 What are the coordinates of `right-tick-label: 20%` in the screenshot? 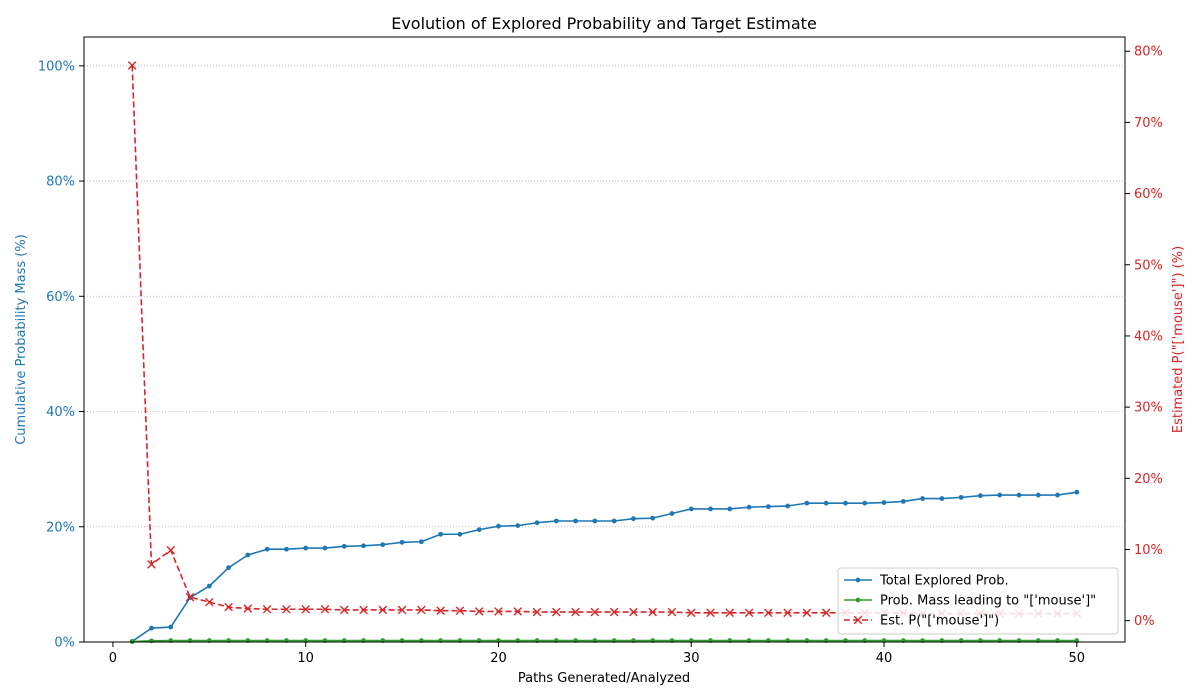 It's located at (1148, 479).